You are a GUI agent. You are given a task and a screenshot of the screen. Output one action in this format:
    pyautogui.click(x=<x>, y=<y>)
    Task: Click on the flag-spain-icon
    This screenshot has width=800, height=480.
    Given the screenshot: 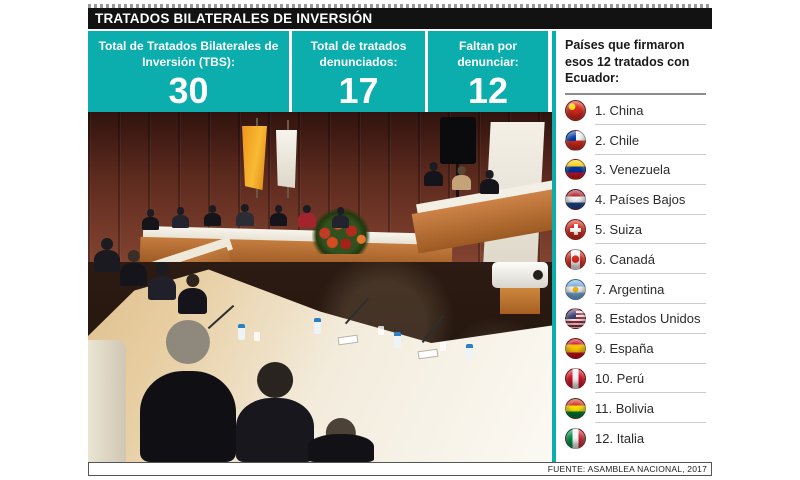 What is the action you would take?
    pyautogui.click(x=575, y=349)
    